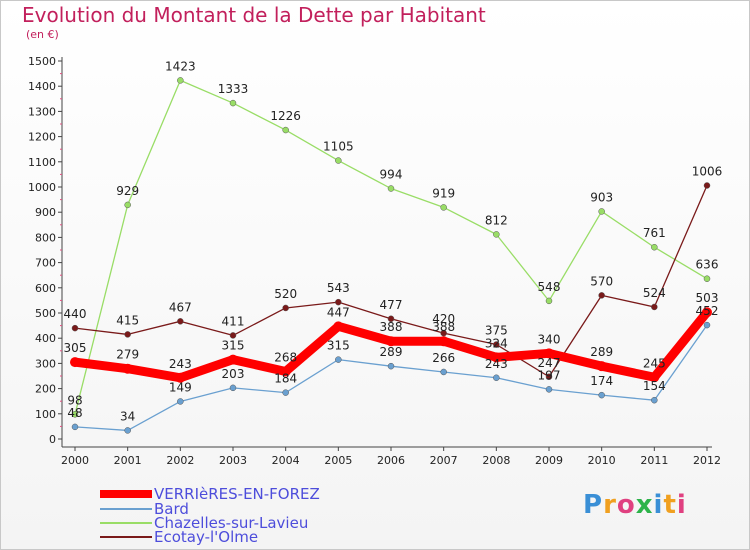 The width and height of the screenshot is (750, 550). I want to click on x-tick-label: 2007, so click(444, 460).